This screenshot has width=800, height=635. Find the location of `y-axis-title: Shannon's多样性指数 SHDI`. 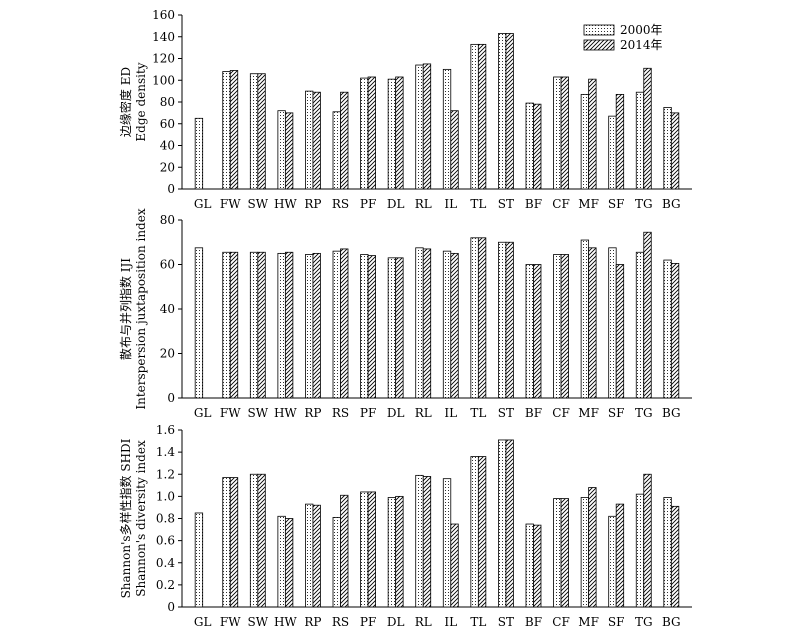

y-axis-title: Shannon's多样性指数 SHDI is located at coordinates (125, 518).